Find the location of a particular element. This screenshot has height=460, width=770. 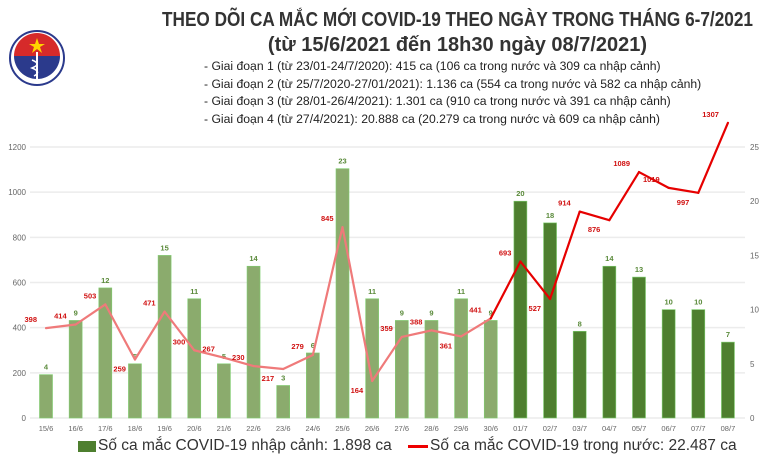

bar-label: 5 is located at coordinates (135, 356).